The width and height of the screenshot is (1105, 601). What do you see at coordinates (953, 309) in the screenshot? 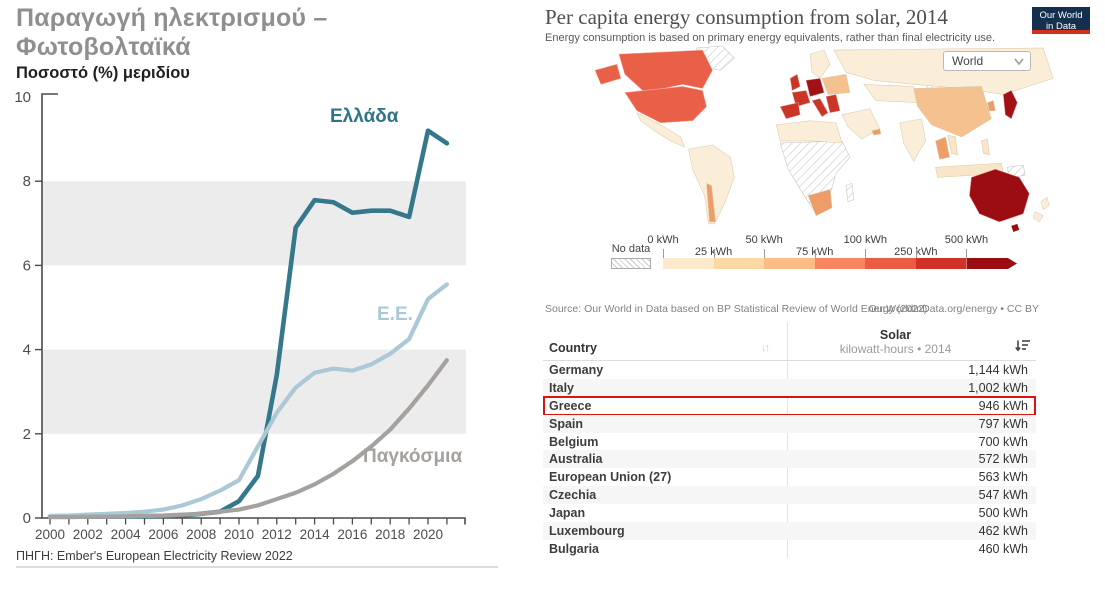
I see `map-license: OurWorldInData.org/energy • CC BY` at bounding box center [953, 309].